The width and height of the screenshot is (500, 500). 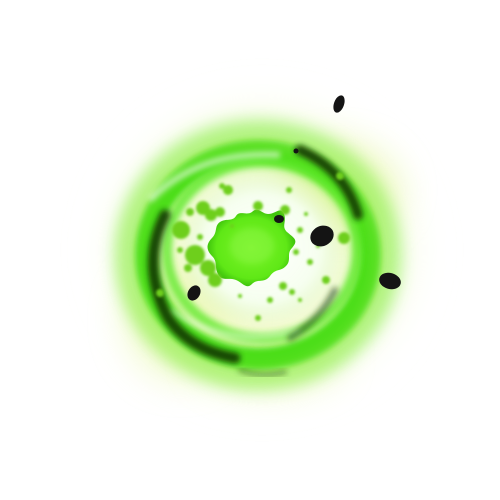 I want to click on acid-core-splat, so click(x=251, y=248).